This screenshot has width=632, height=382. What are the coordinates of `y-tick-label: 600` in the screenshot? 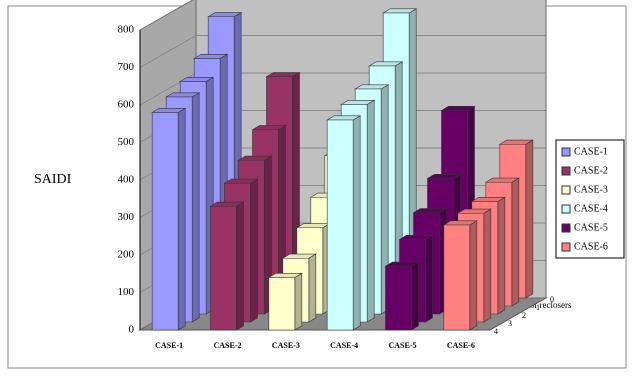 It's located at (126, 105).